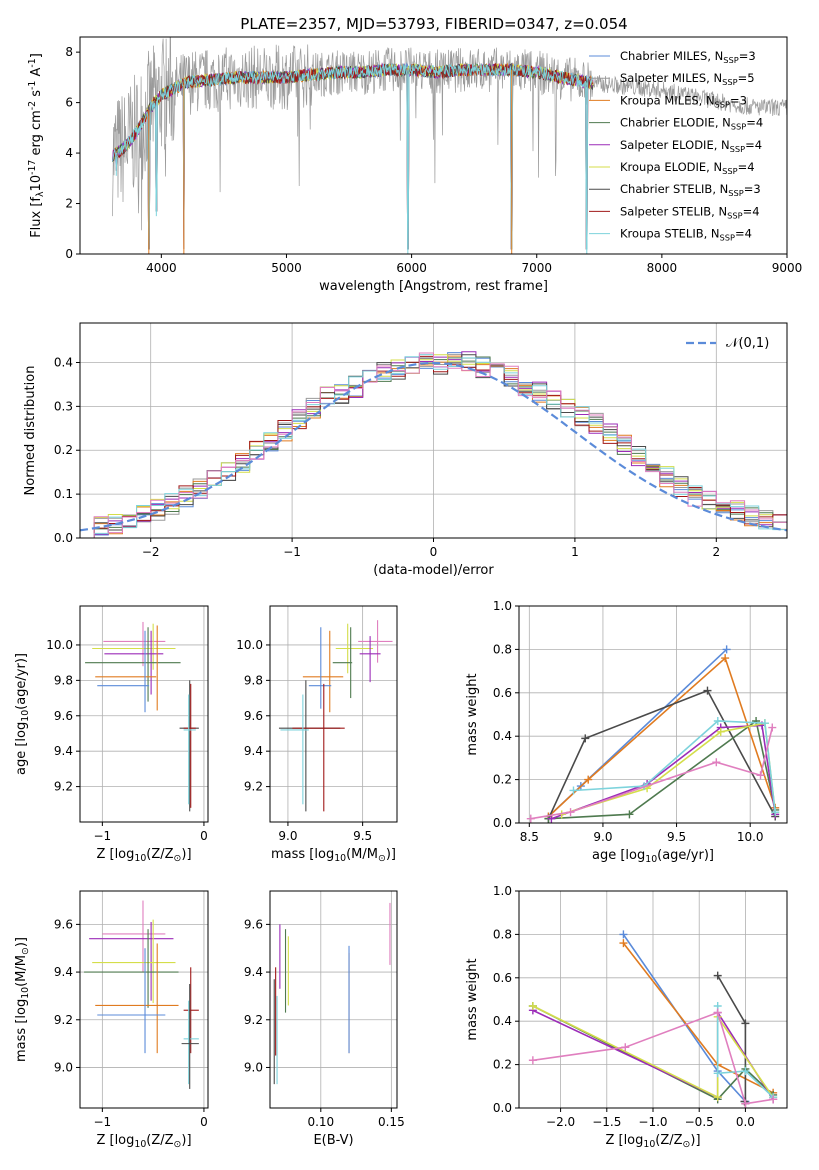 The image size is (819, 1170). What do you see at coordinates (287, 836) in the screenshot?
I see `mass_age-xtick-label: 9.0` at bounding box center [287, 836].